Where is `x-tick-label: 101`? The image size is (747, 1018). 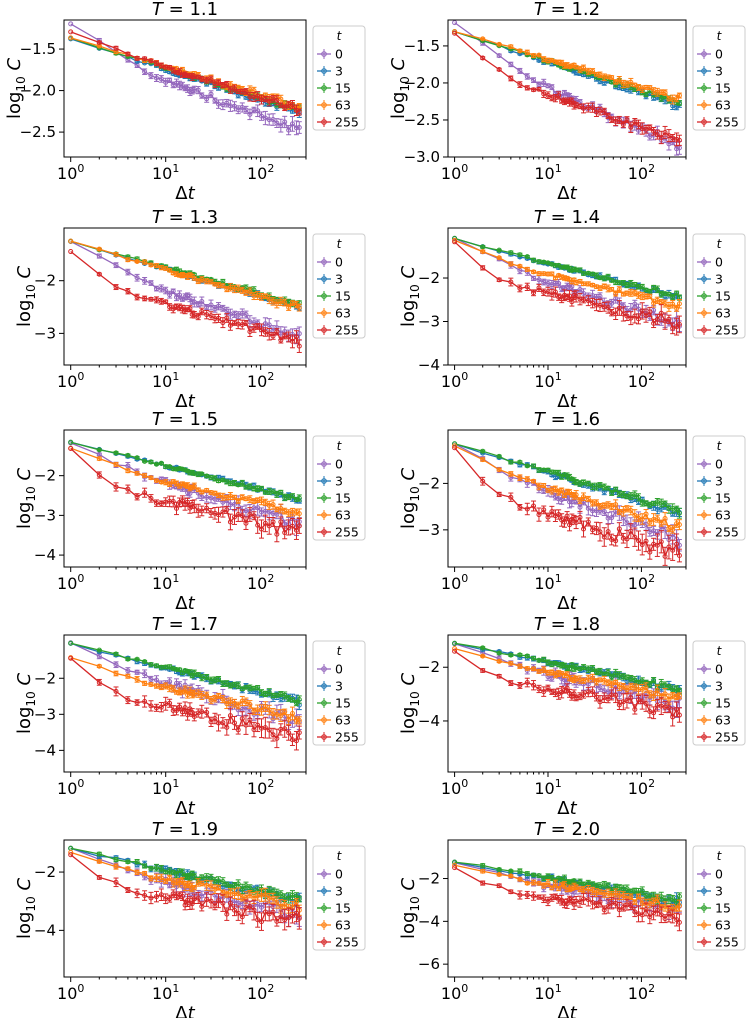
x-tick-label: 101 is located at coordinates (547, 380).